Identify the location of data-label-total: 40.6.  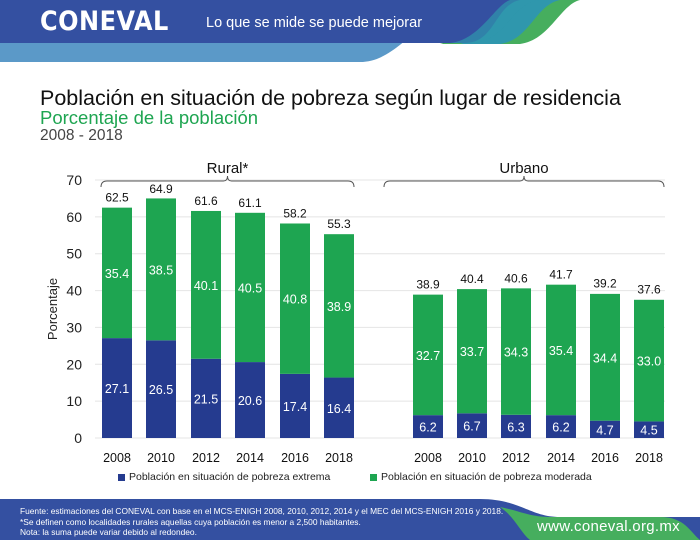
(516, 278).